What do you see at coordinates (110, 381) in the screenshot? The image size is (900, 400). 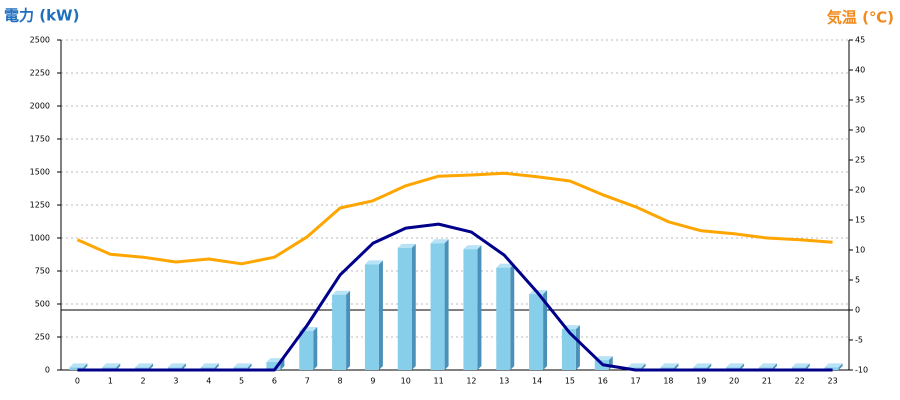 I see `x-tick-label: 1` at bounding box center [110, 381].